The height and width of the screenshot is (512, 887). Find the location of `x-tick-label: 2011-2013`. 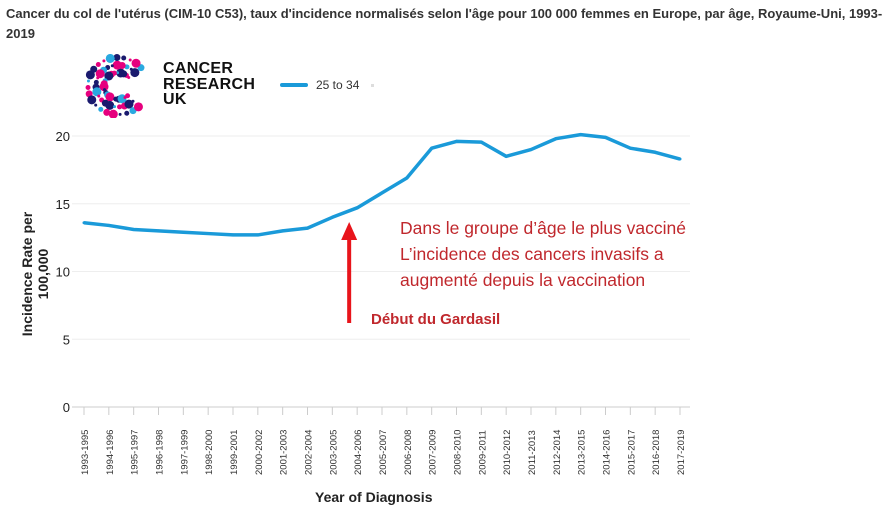

x-tick-label: 2011-2013 is located at coordinates (532, 452).